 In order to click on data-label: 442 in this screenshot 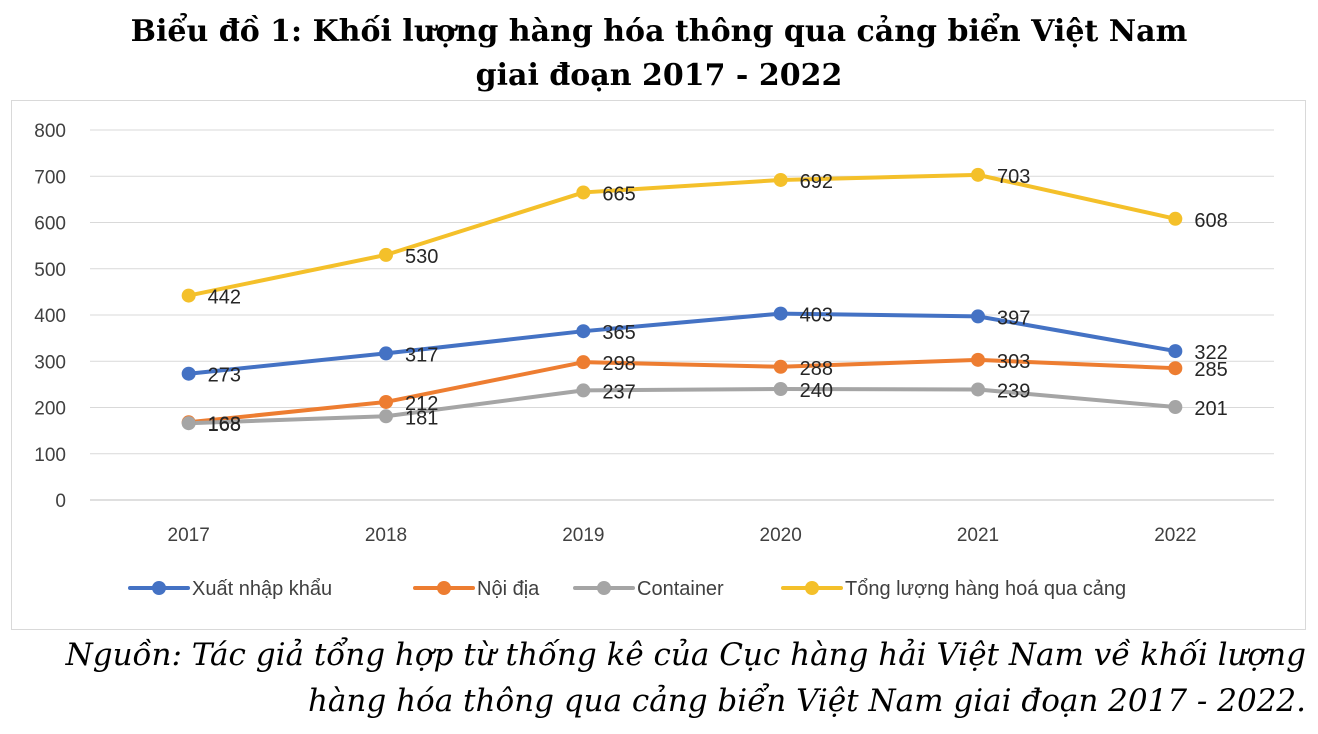, I will do `click(224, 298)`.